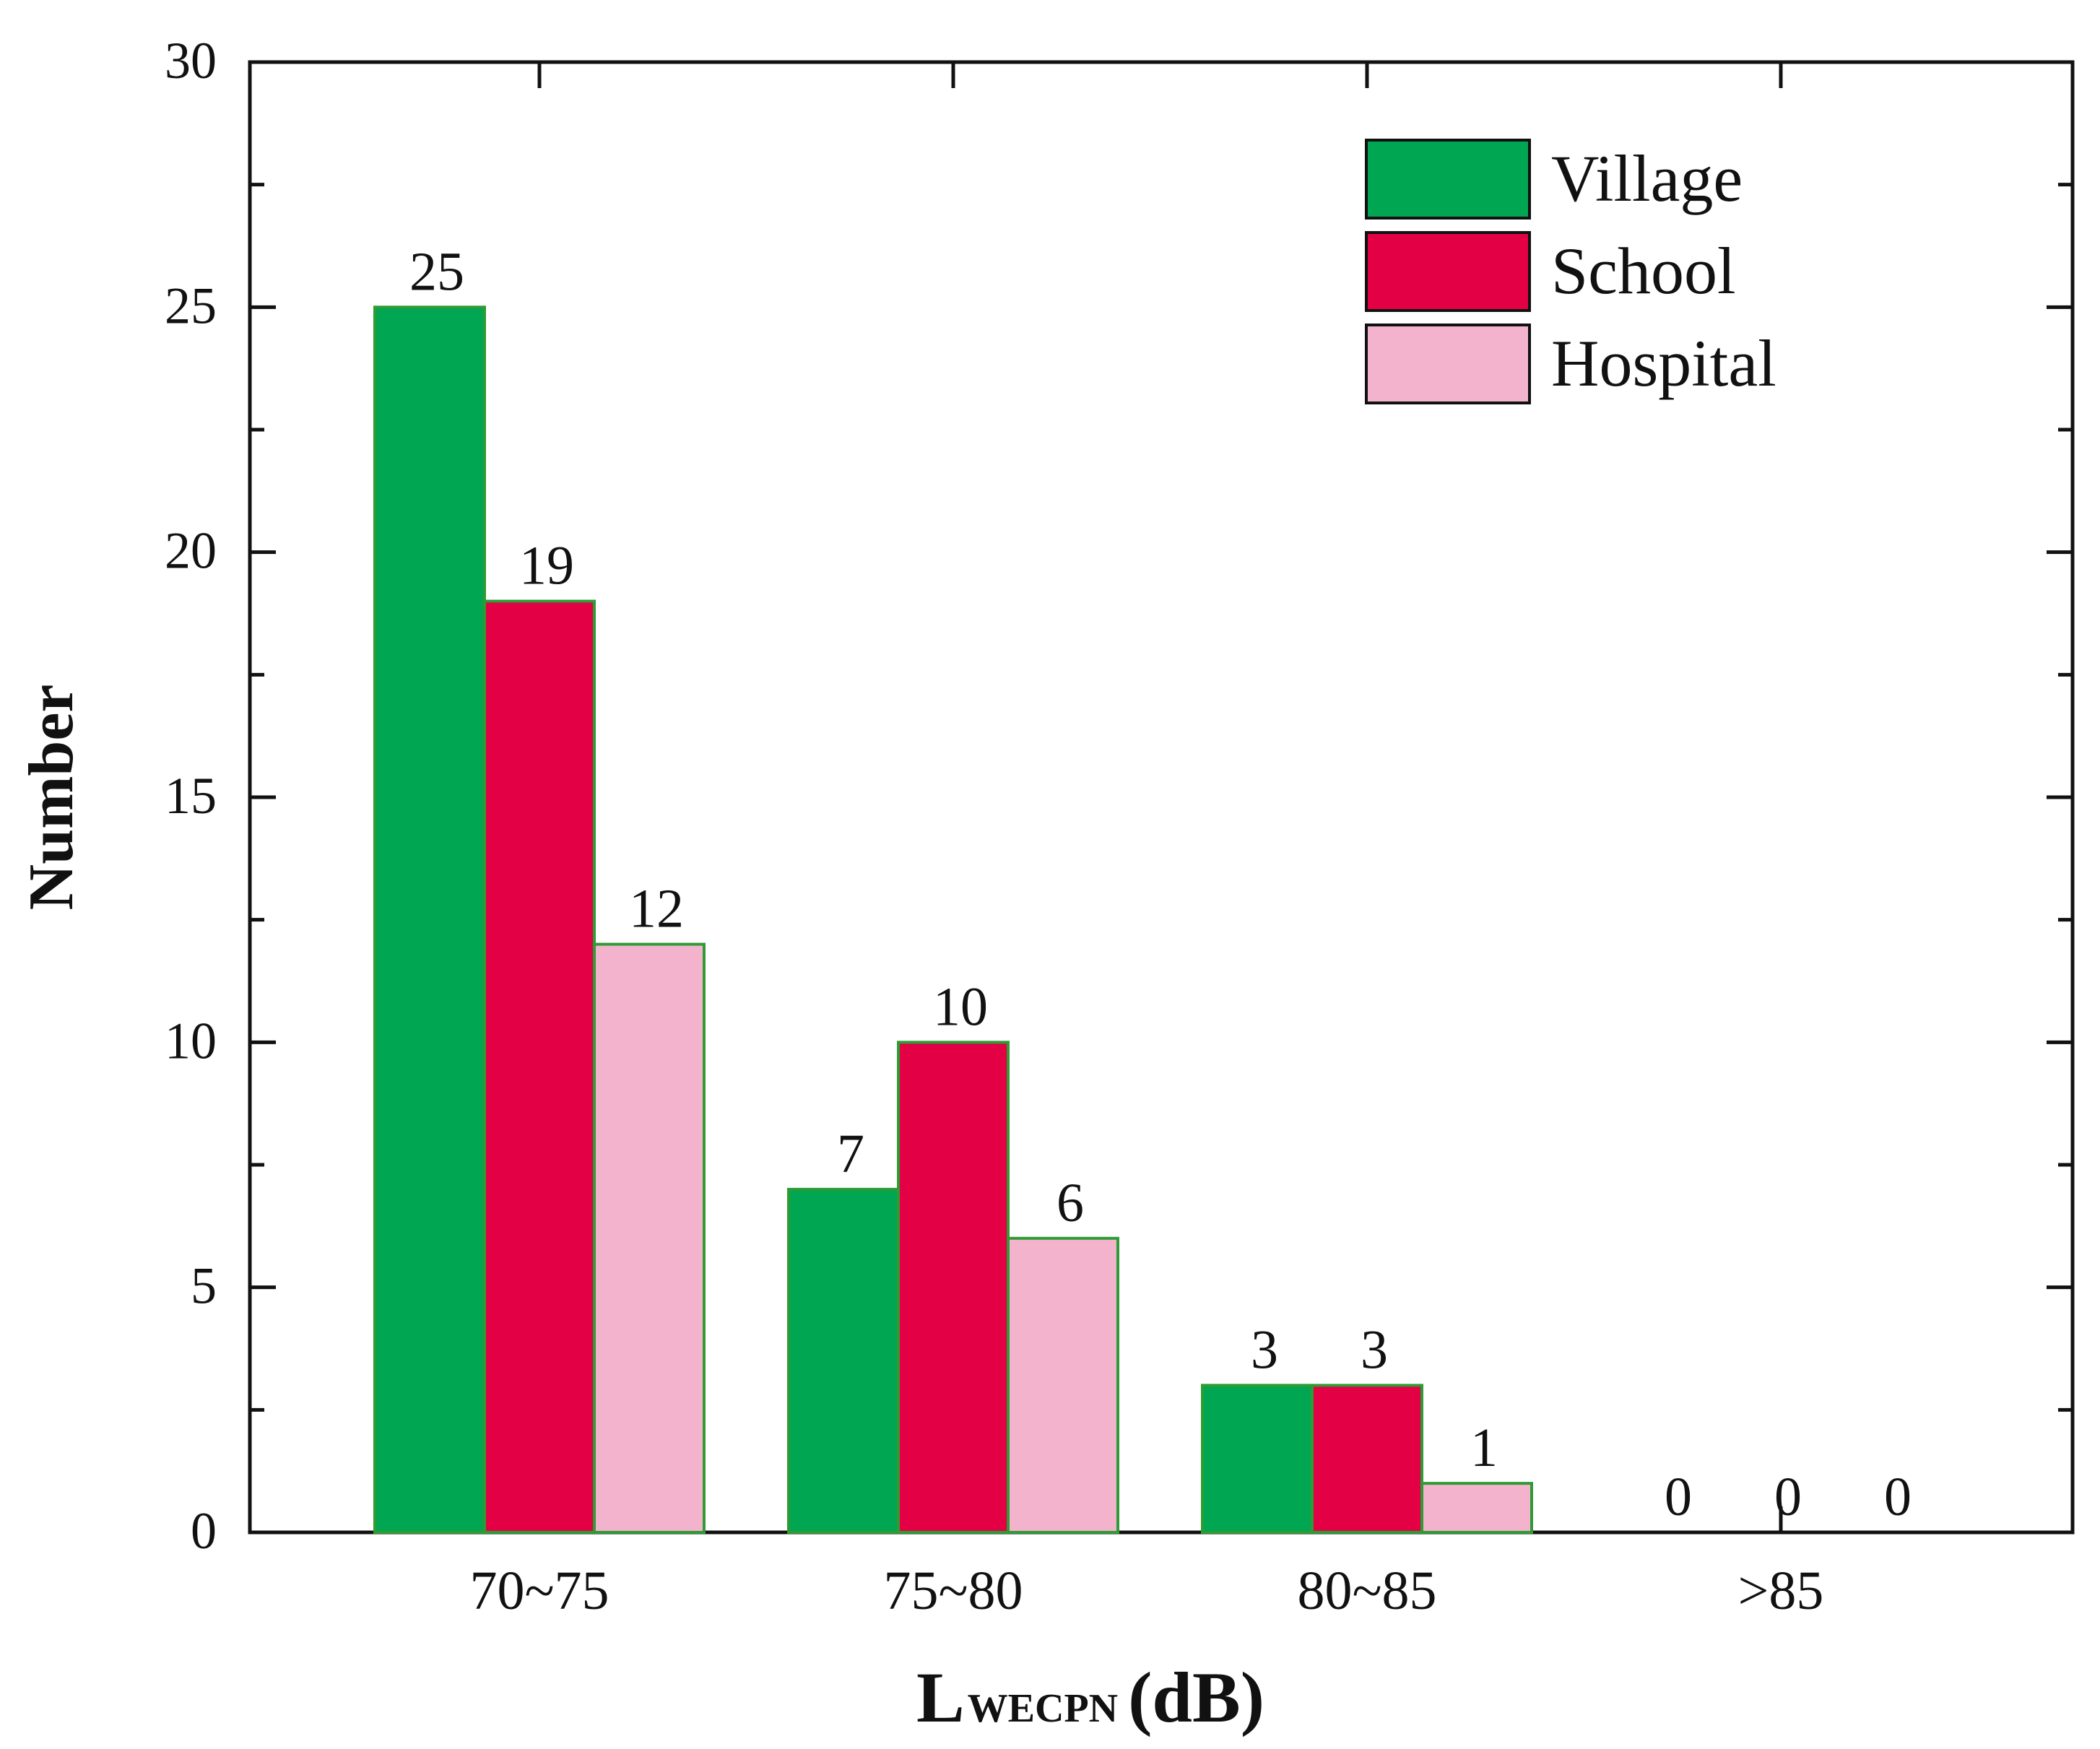 The width and height of the screenshot is (2100, 1749). I want to click on y-tick-label: 20, so click(191, 551).